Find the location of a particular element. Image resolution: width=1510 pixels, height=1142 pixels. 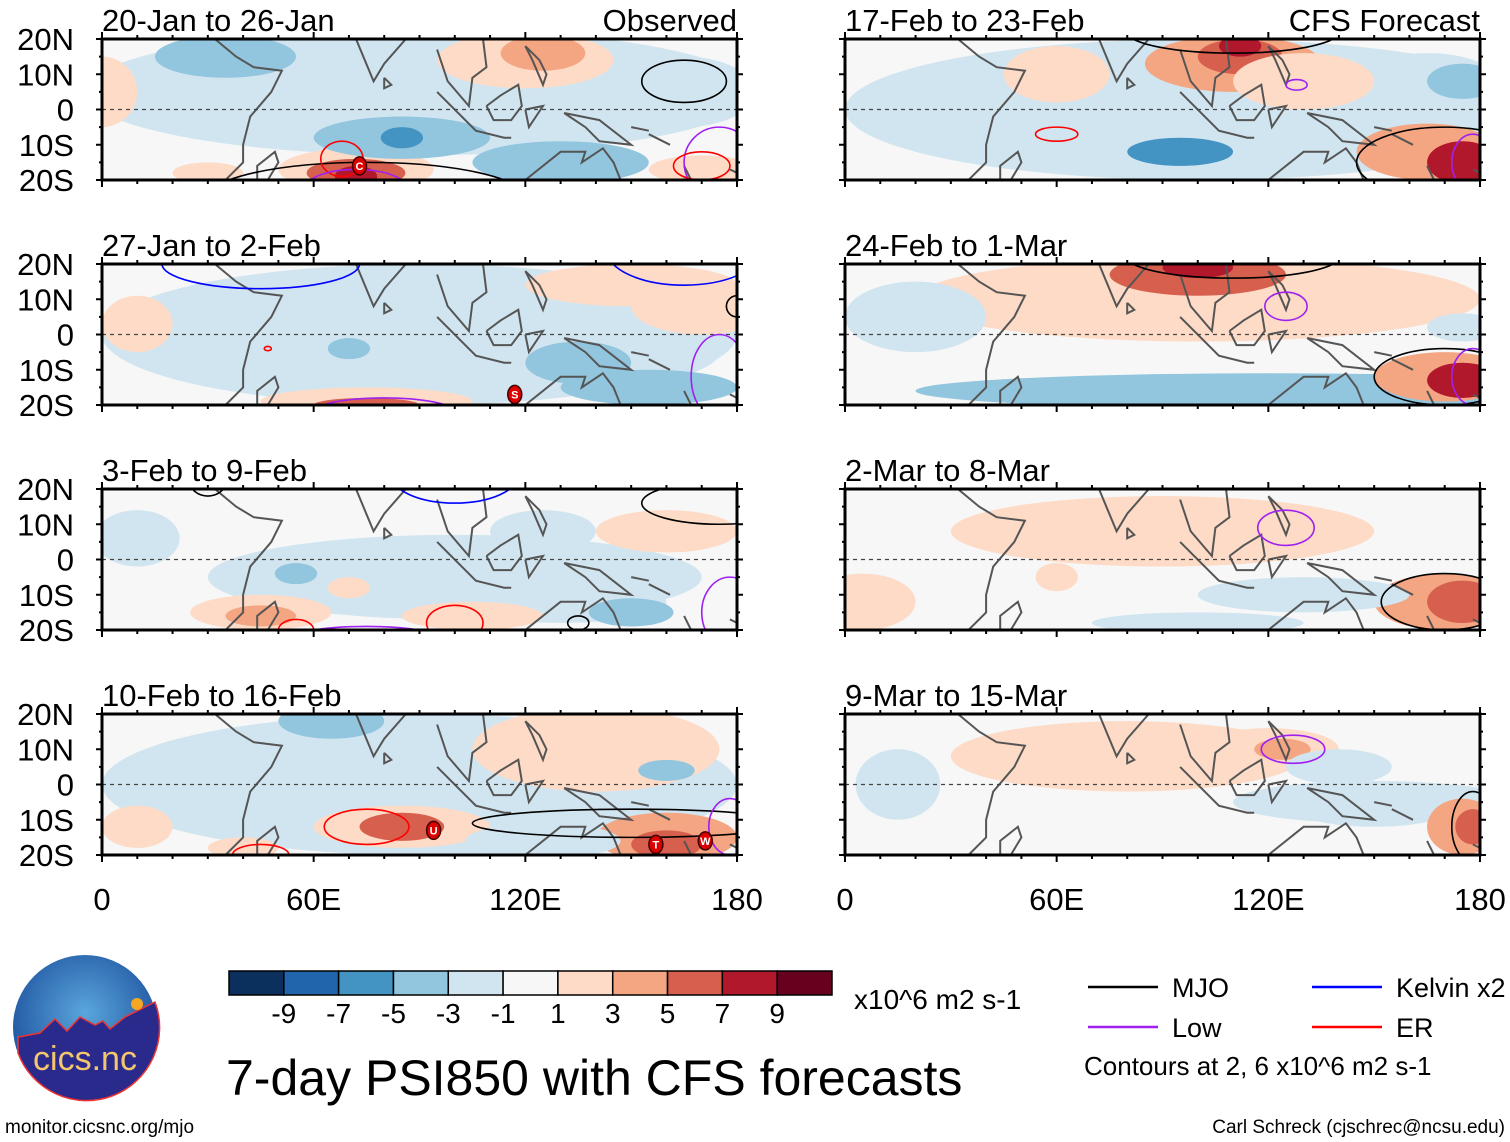

colorbar-tick-label: -5 is located at coordinates (393, 1013).